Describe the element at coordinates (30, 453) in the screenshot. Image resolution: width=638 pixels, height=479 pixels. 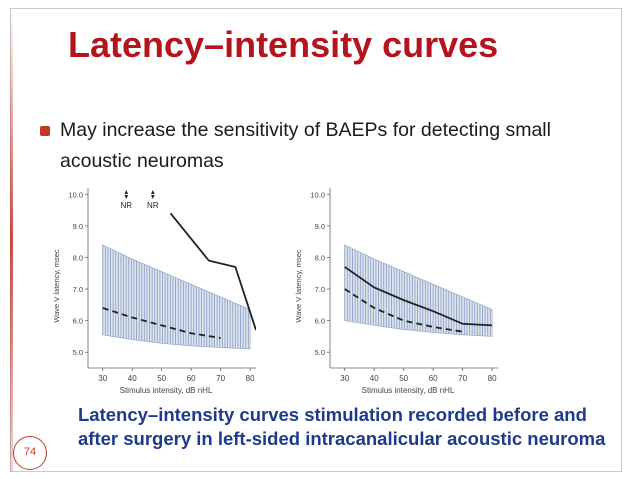
I see `page-number: 74` at that location.